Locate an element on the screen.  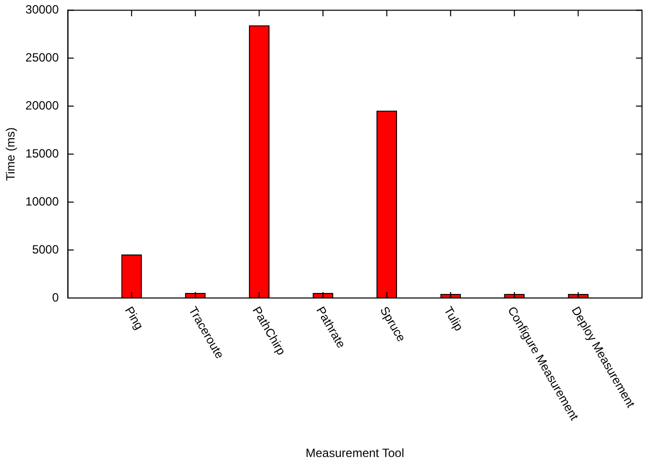
y-tick-label: 0 is located at coordinates (56, 297).